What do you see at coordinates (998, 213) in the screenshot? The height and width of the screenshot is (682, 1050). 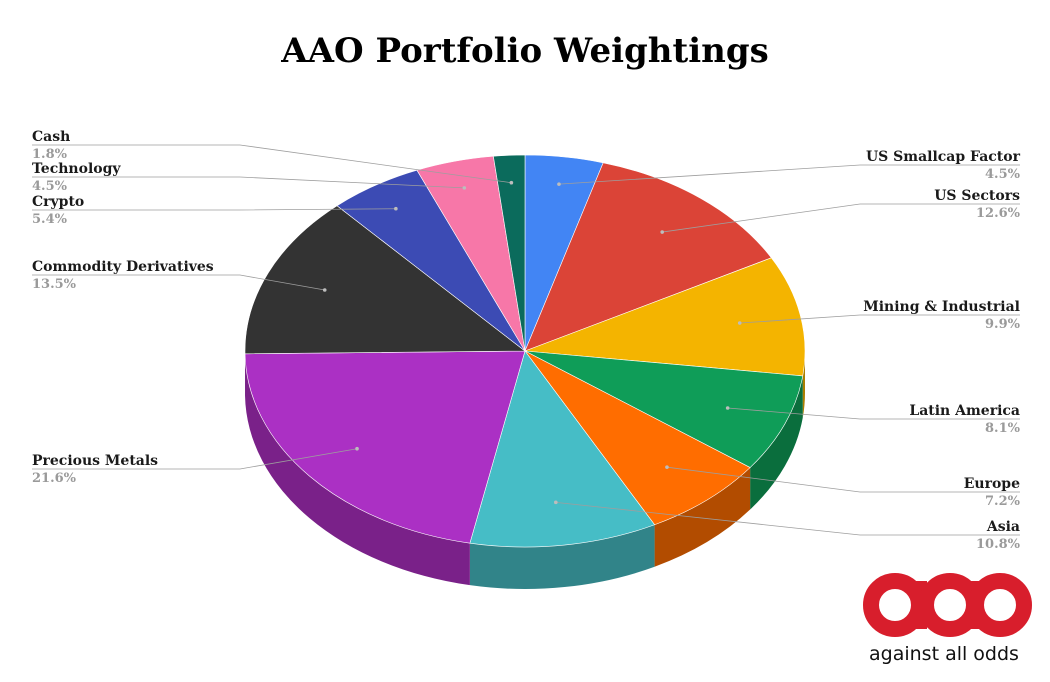 I see `slice-label-value: 12.6%` at bounding box center [998, 213].